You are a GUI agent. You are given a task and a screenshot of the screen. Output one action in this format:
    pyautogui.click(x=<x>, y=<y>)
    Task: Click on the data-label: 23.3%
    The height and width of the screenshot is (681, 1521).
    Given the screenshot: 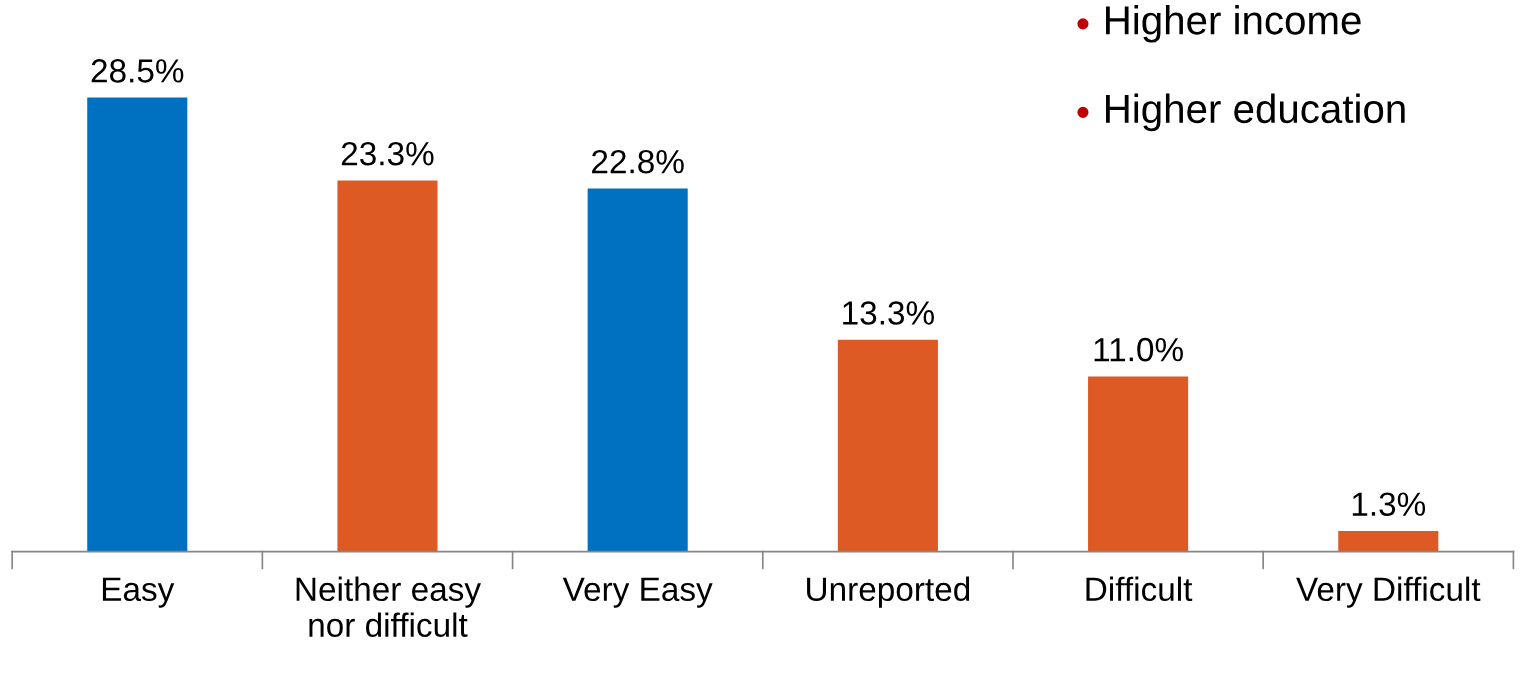 What is the action you would take?
    pyautogui.click(x=387, y=153)
    